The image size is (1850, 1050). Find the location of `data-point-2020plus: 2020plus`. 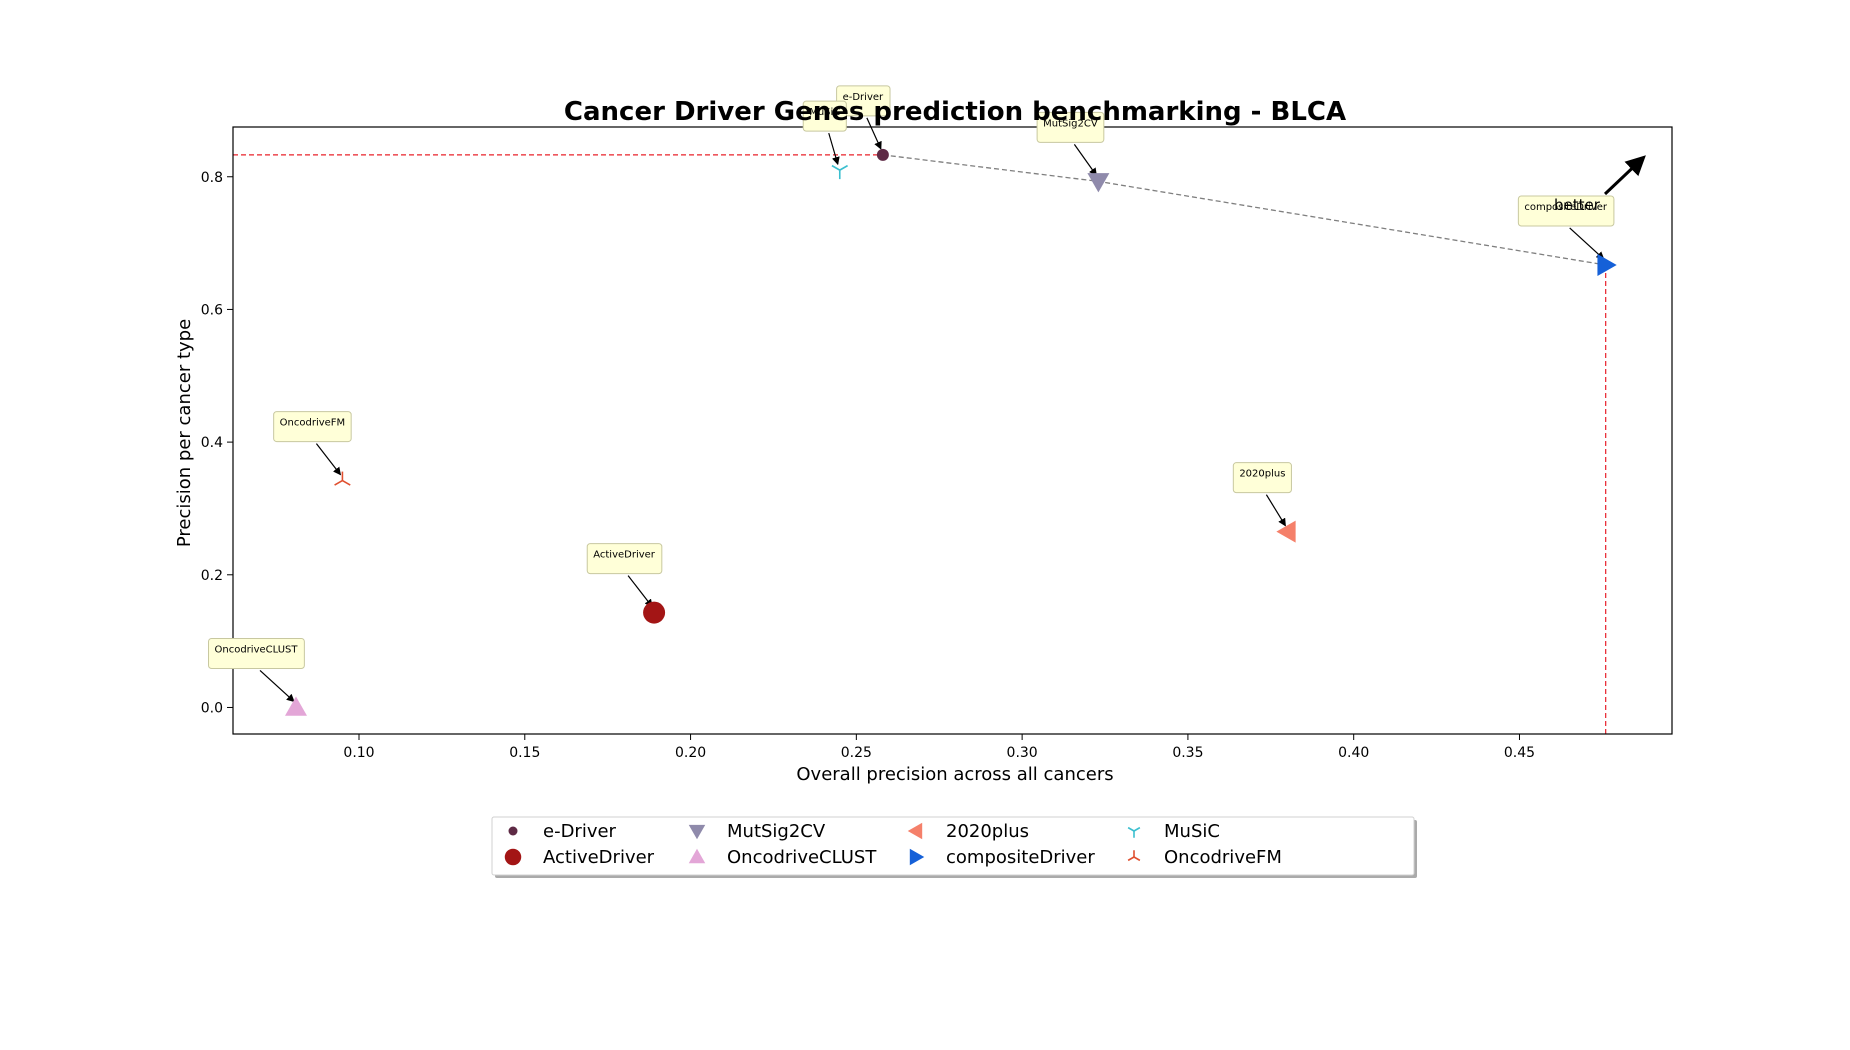

data-point-2020plus: 2020plus is located at coordinates (1264, 502).